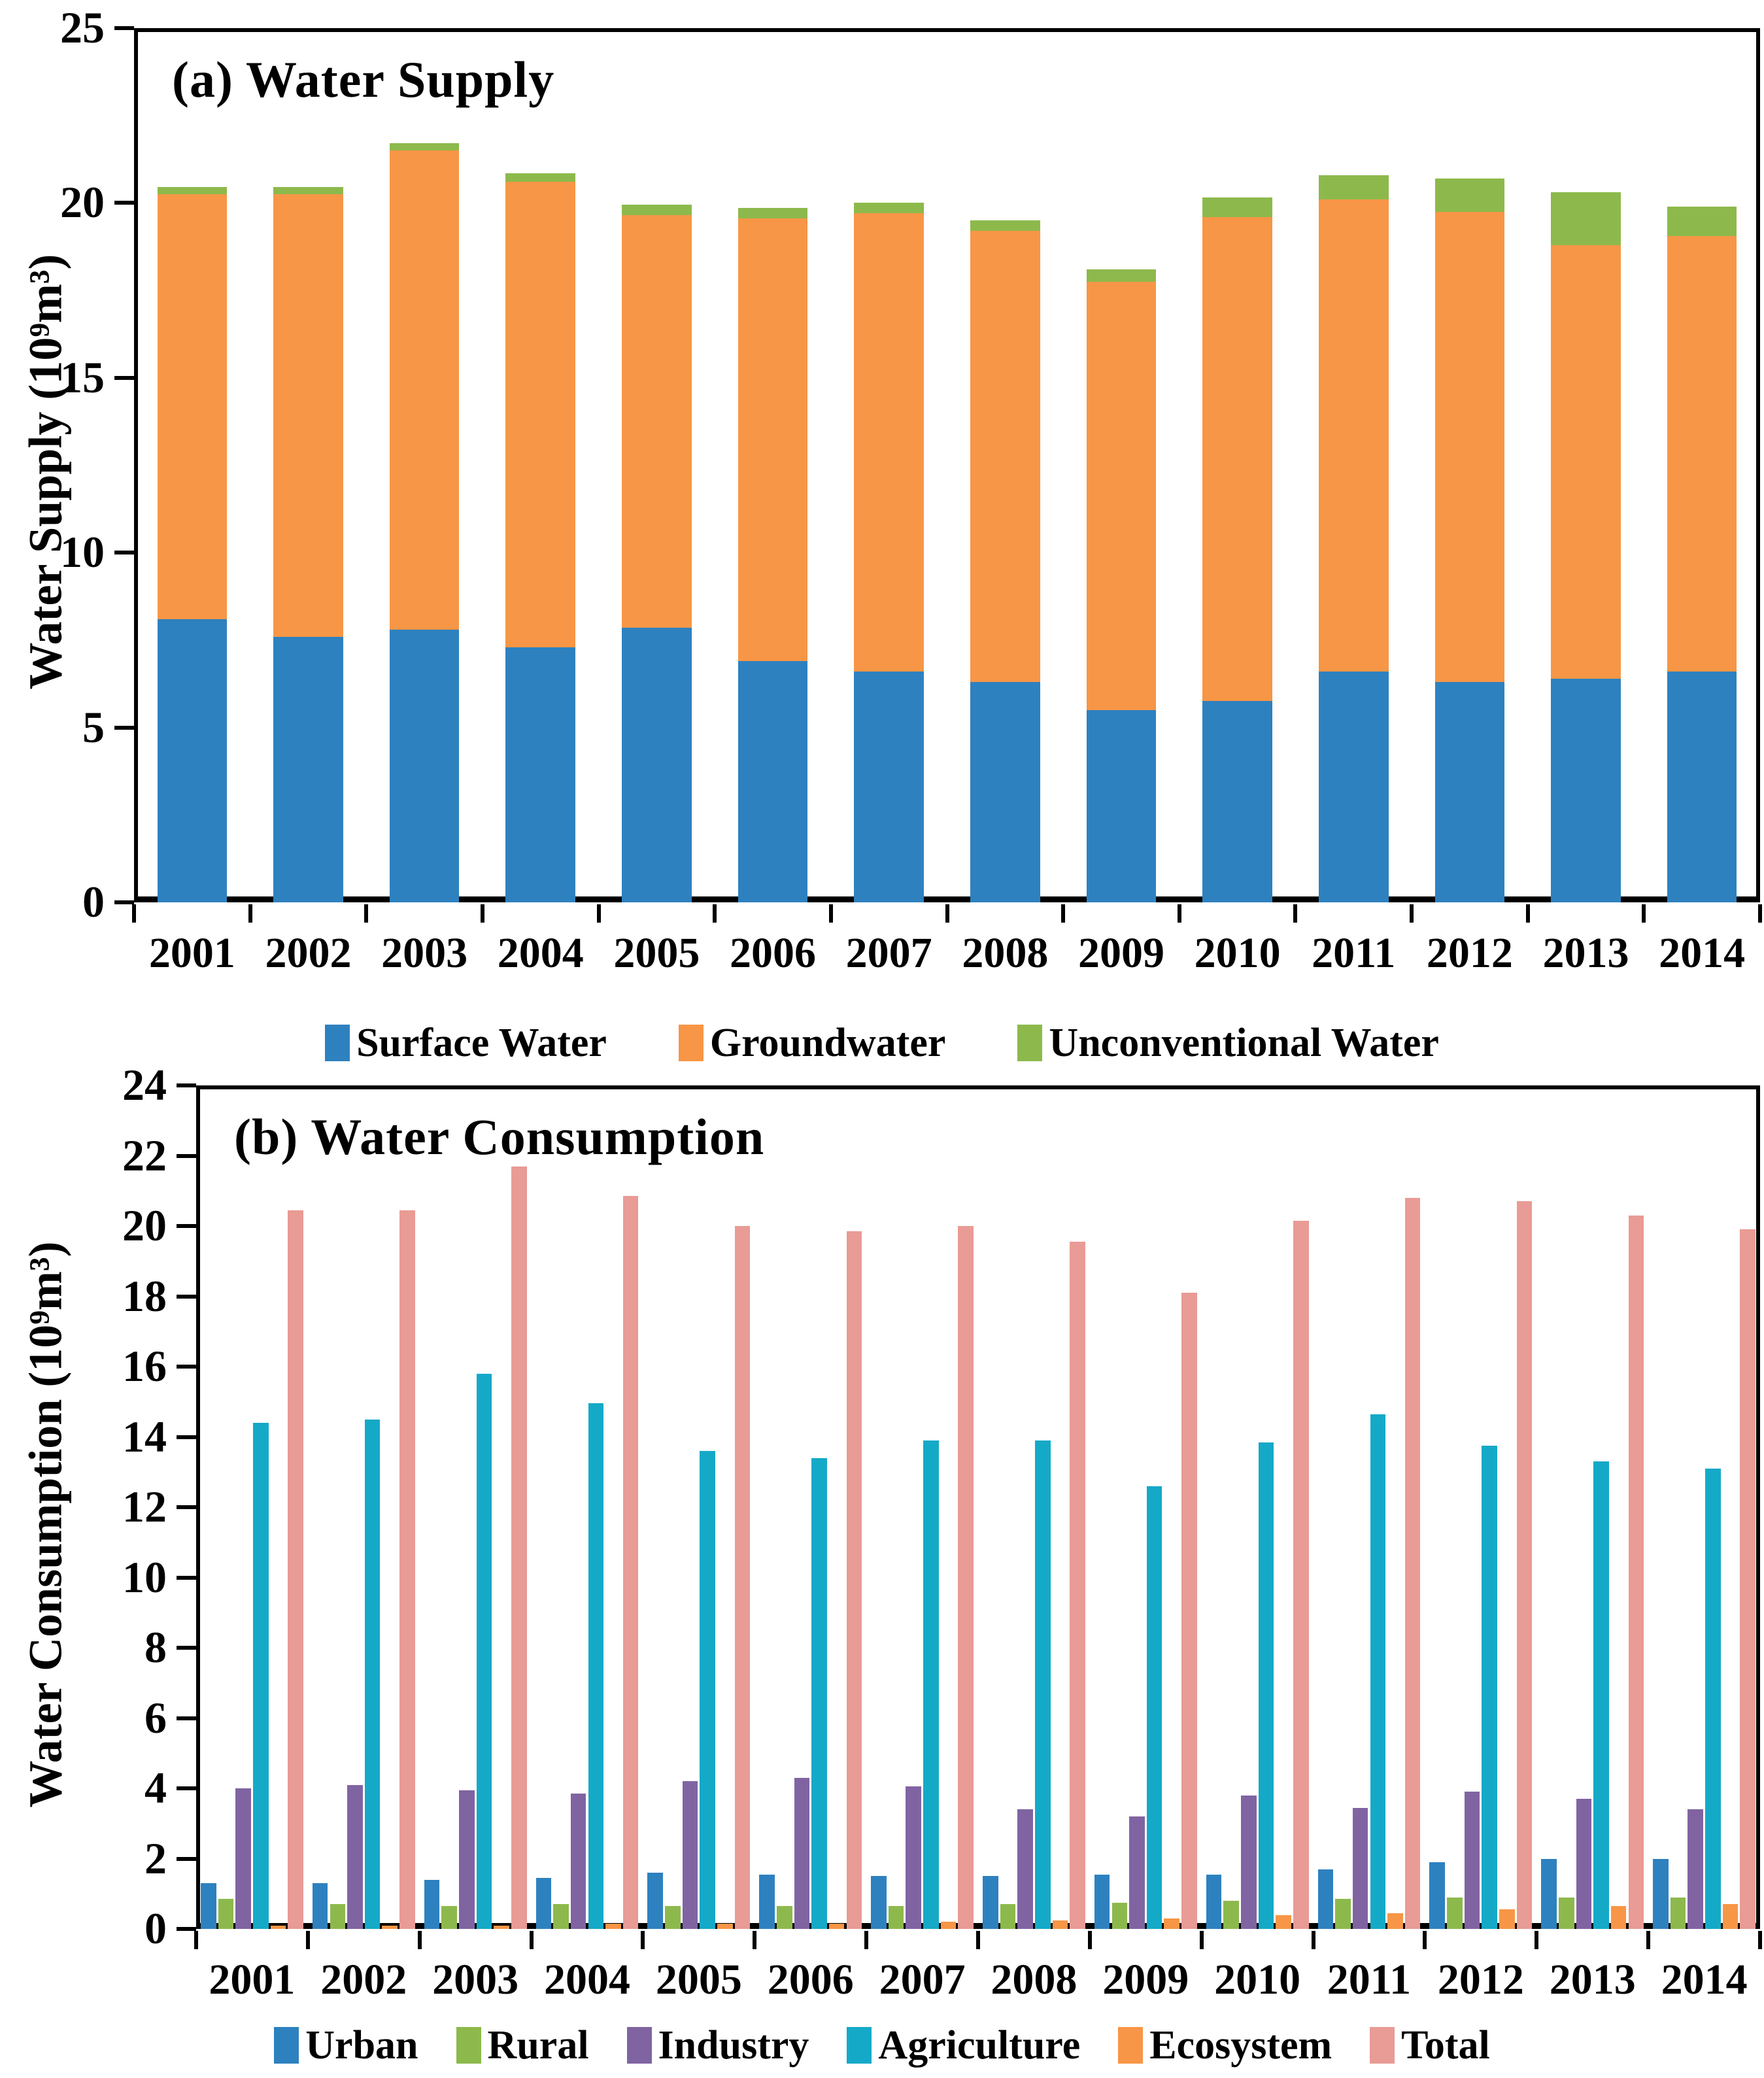 This screenshot has width=1764, height=2078. What do you see at coordinates (690, 1855) in the screenshot?
I see `bar-industry-2005` at bounding box center [690, 1855].